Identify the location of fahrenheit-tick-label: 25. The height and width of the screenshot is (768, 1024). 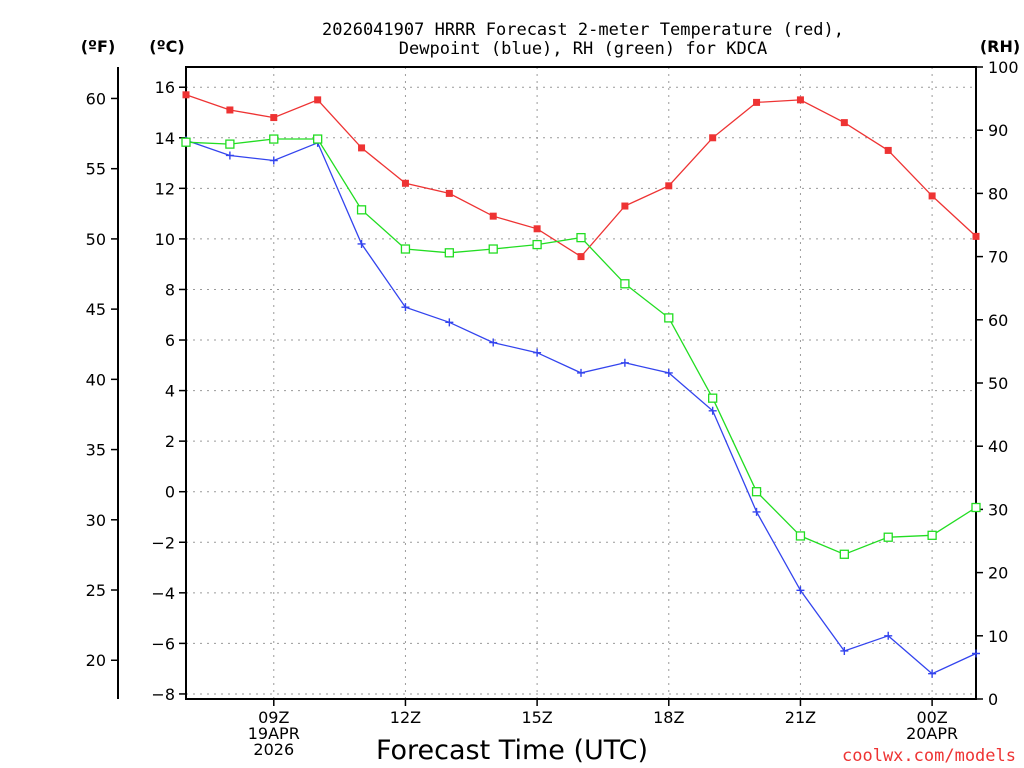
(96, 590).